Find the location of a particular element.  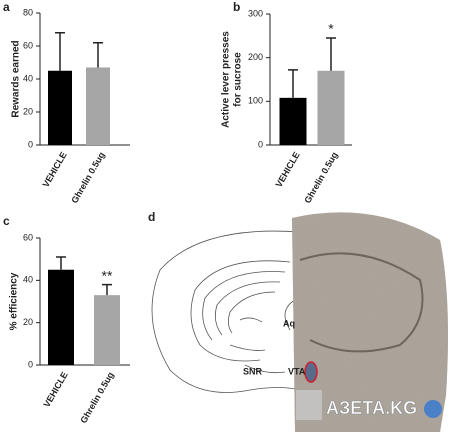

injection-site is located at coordinates (311, 372).